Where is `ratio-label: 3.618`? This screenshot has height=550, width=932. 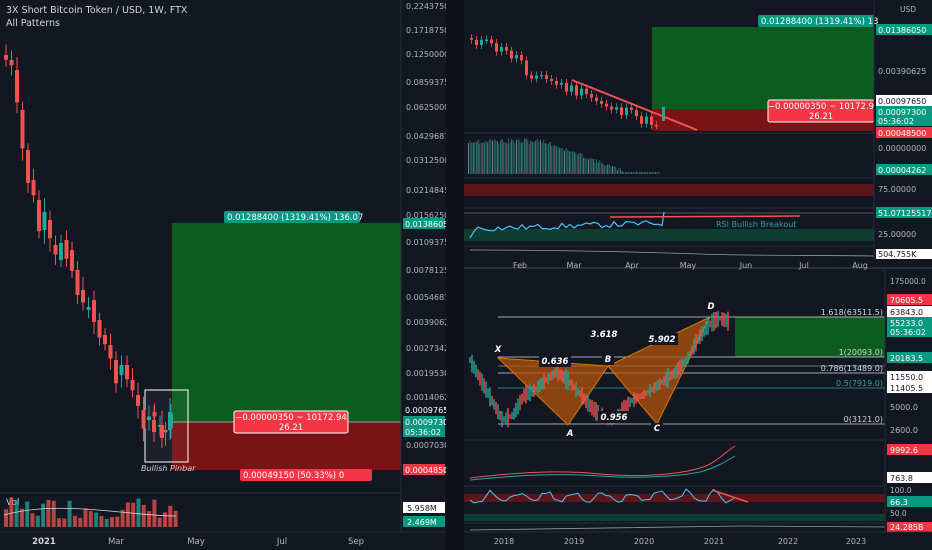
ratio-label: 3.618 is located at coordinates (604, 335).